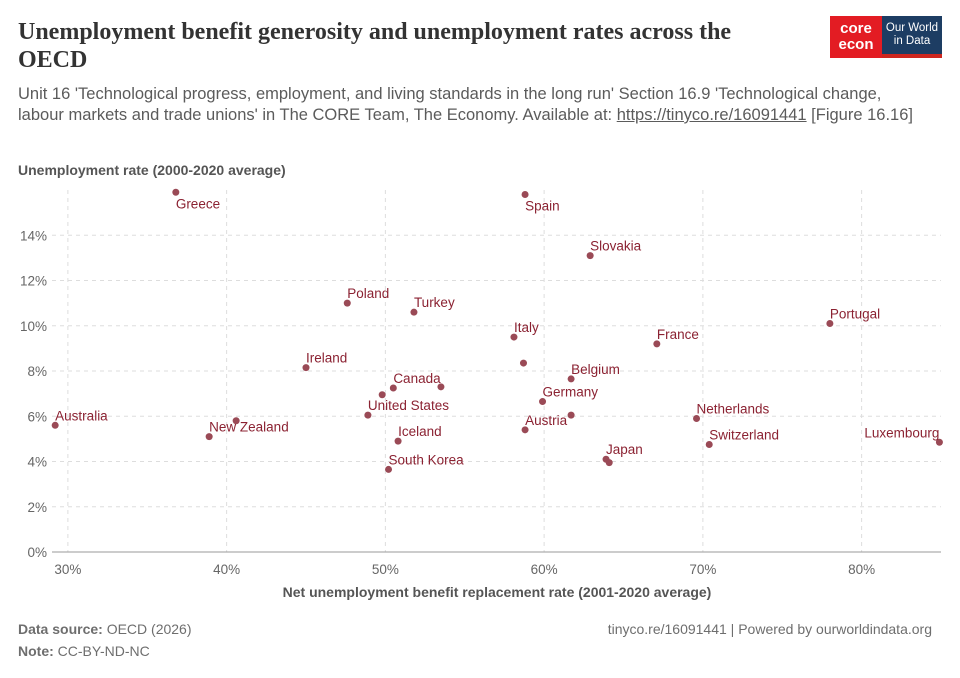 The image size is (960, 678). Describe the element at coordinates (542, 206) in the screenshot. I see `point-label: Spain` at that location.